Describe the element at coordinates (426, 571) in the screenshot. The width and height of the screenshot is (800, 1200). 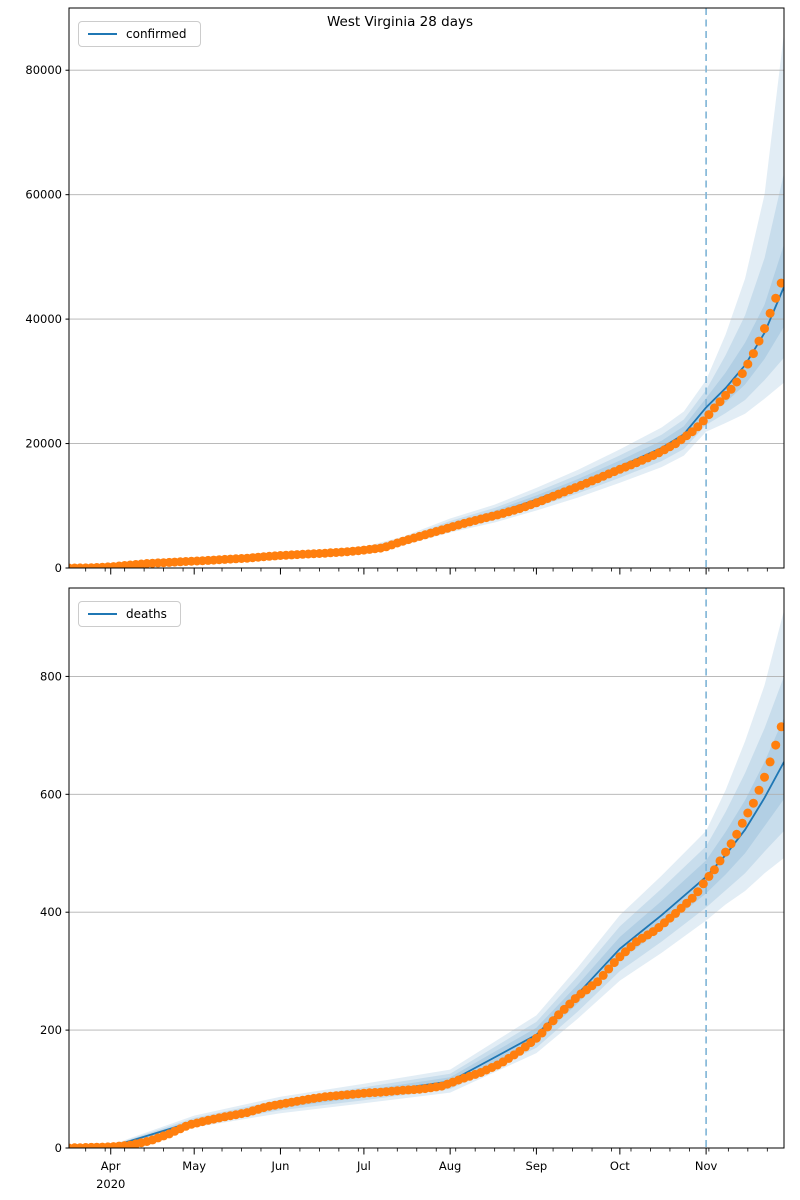
I see `confirmed-x-axis` at that location.